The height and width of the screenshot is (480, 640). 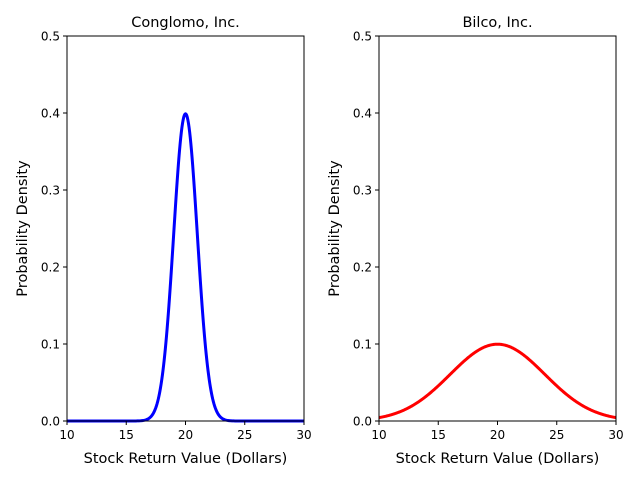 I want to click on series-line-bilco-inc-, so click(x=497, y=381).